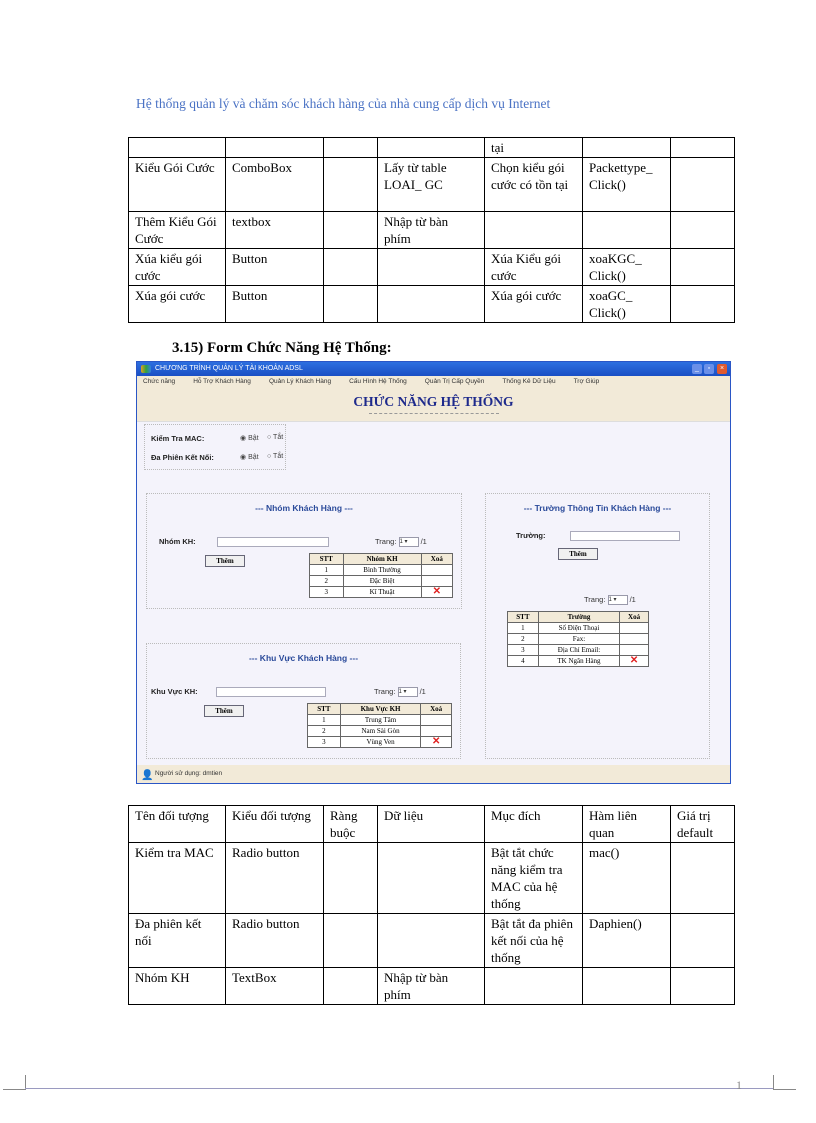  I want to click on maximize-icon: ▫, so click(709, 369).